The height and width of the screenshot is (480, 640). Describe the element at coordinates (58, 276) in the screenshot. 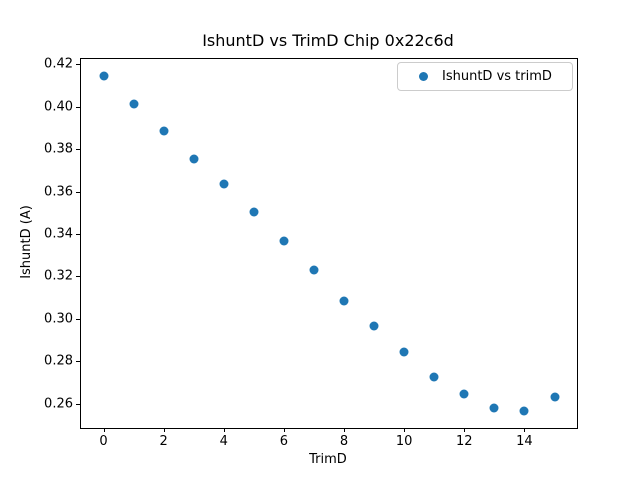

I see `y-tick-label: 0.32` at that location.